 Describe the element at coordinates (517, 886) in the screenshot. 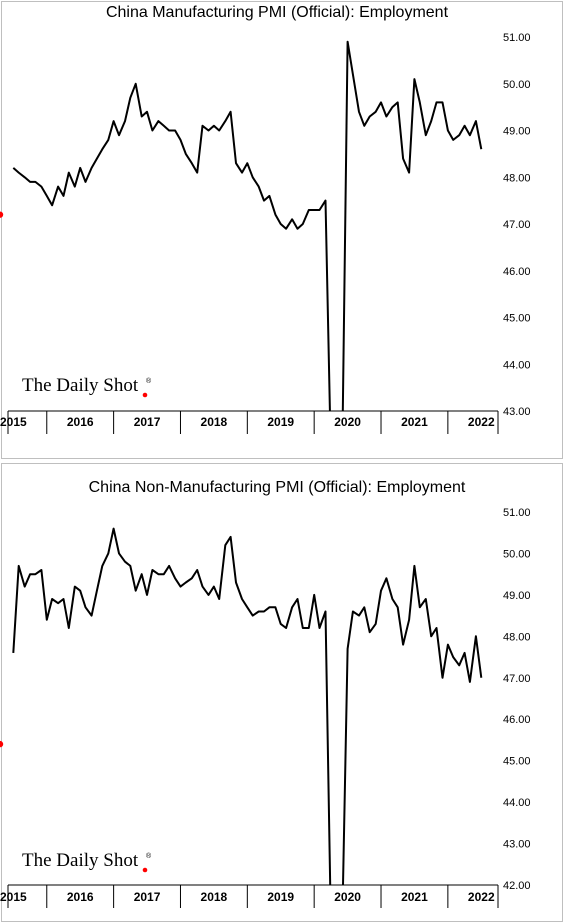

I see `y-tick-label: 42.00` at that location.